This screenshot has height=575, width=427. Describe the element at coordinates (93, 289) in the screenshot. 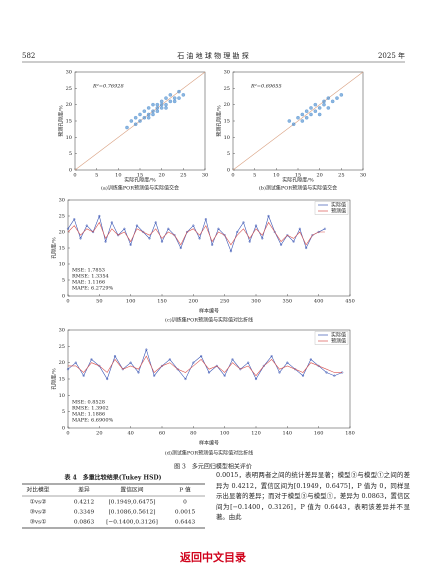

I see `metric-text: MAPE: 6.2729%` at that location.